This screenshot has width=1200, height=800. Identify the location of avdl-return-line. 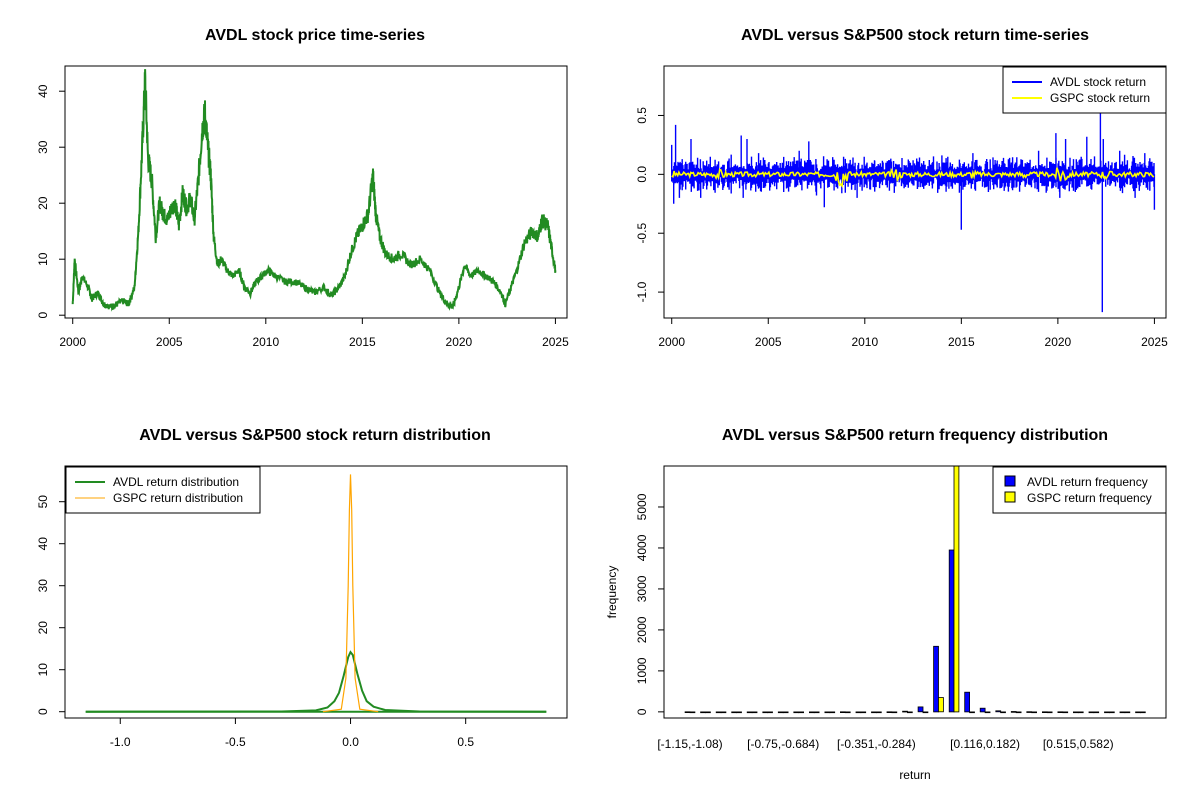
(913, 211).